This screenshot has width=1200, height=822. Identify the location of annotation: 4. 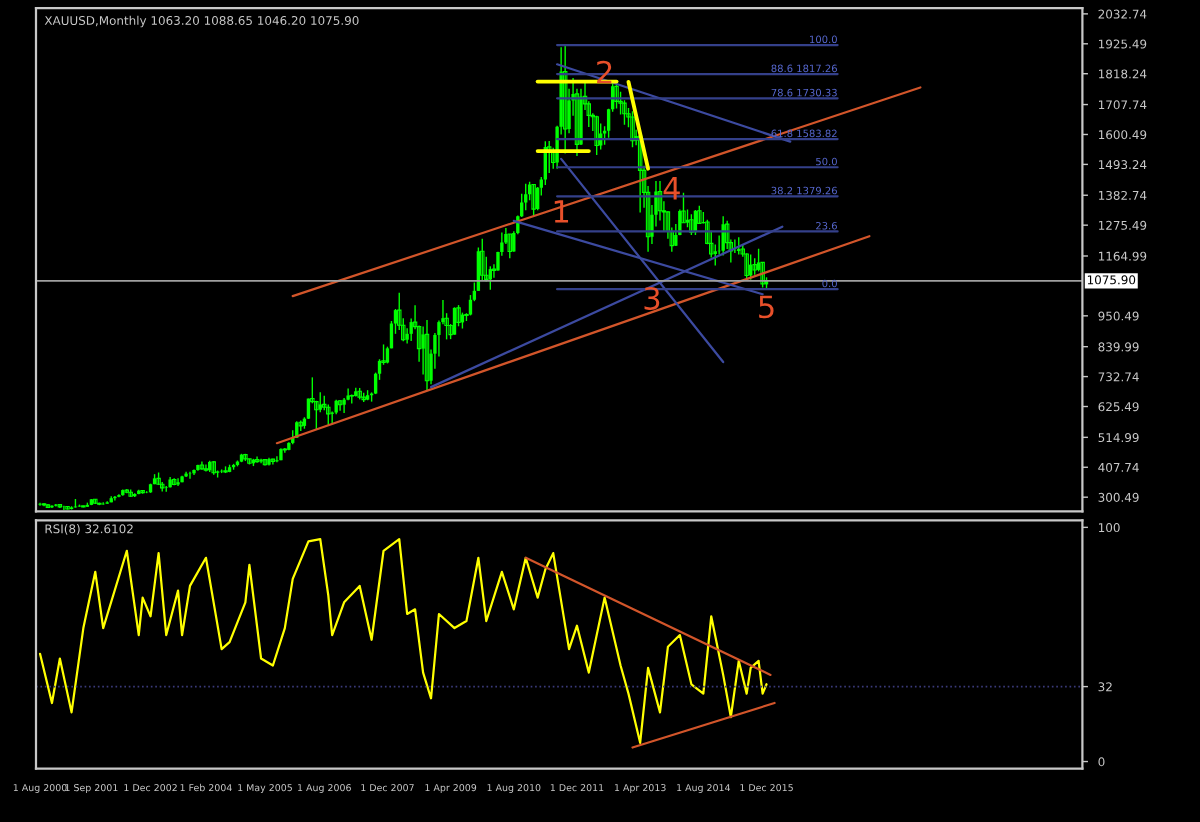
(671, 188).